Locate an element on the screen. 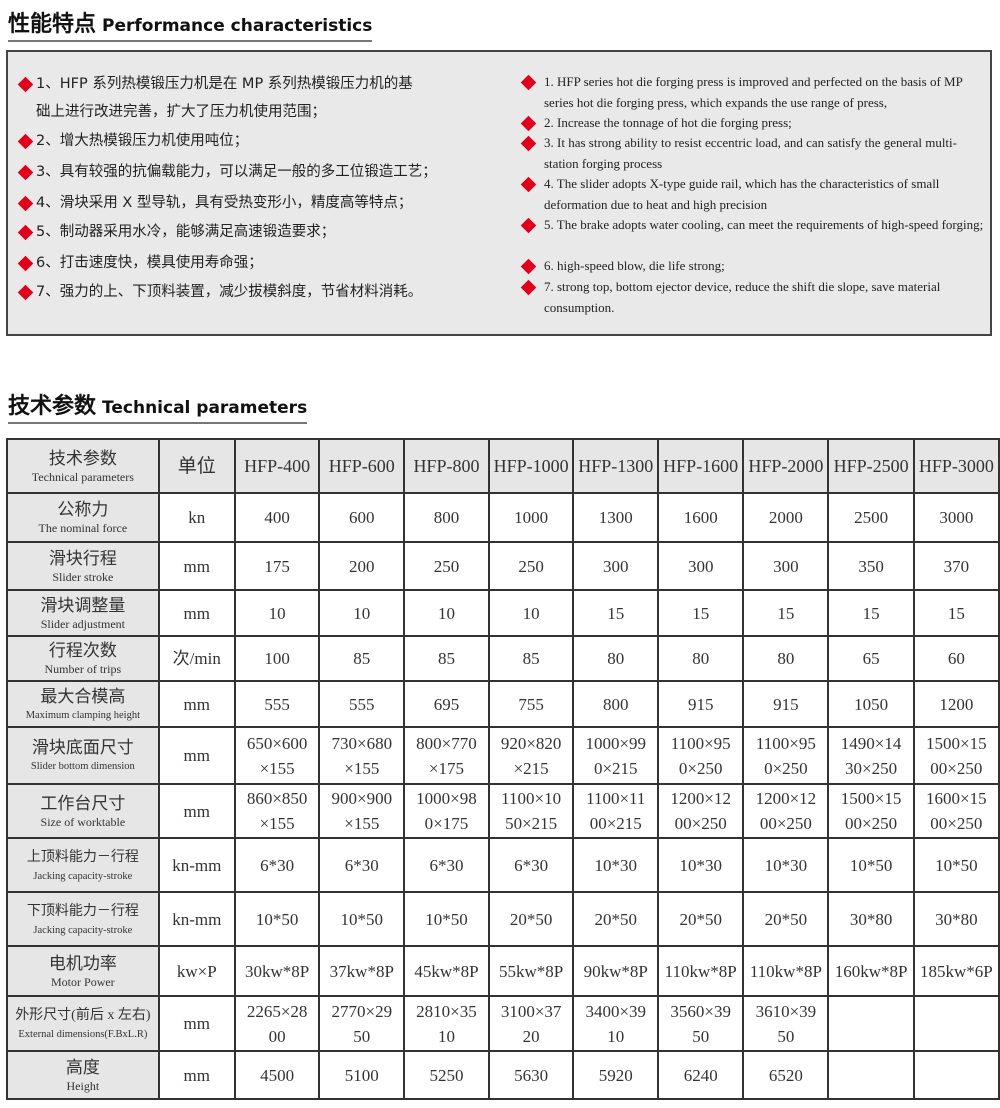  row-unit: kw×P is located at coordinates (196, 971).